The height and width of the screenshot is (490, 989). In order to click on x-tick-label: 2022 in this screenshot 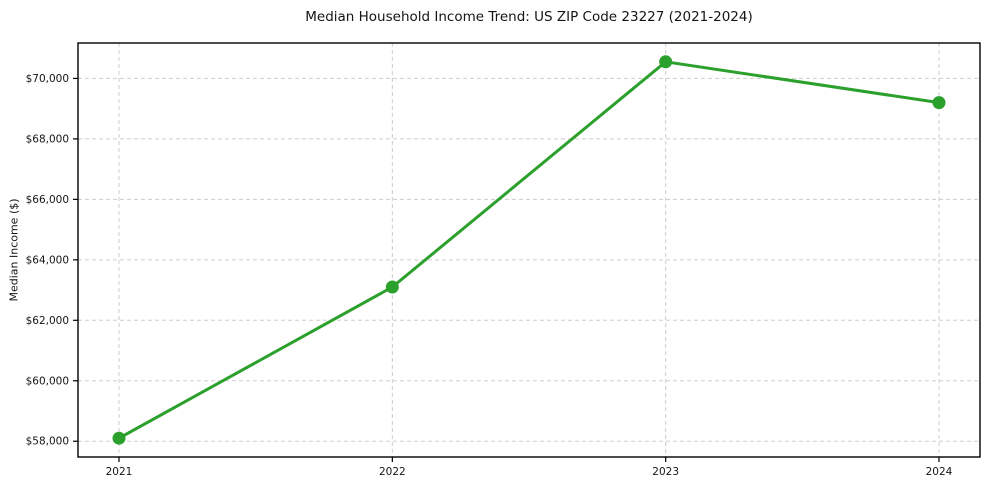, I will do `click(392, 472)`.